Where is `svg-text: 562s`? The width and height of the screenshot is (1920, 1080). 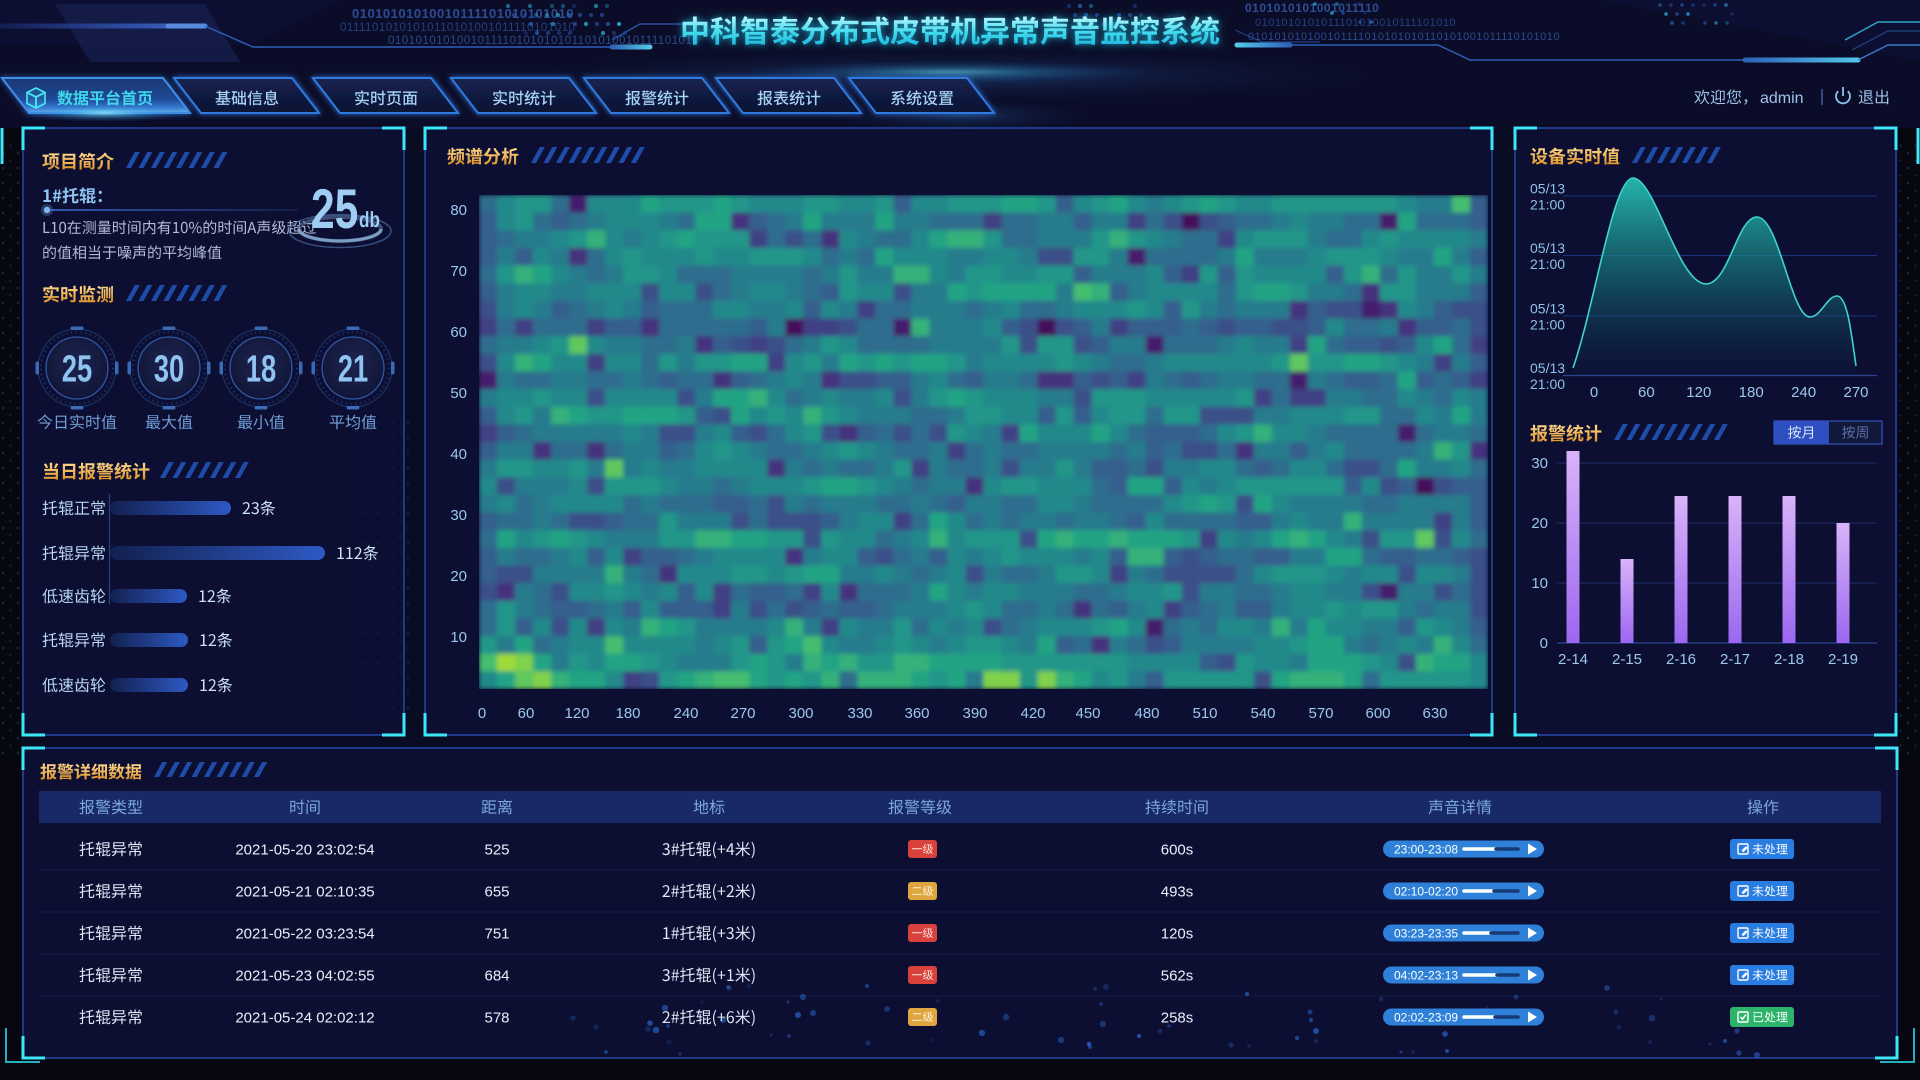 svg-text: 562s is located at coordinates (1177, 976).